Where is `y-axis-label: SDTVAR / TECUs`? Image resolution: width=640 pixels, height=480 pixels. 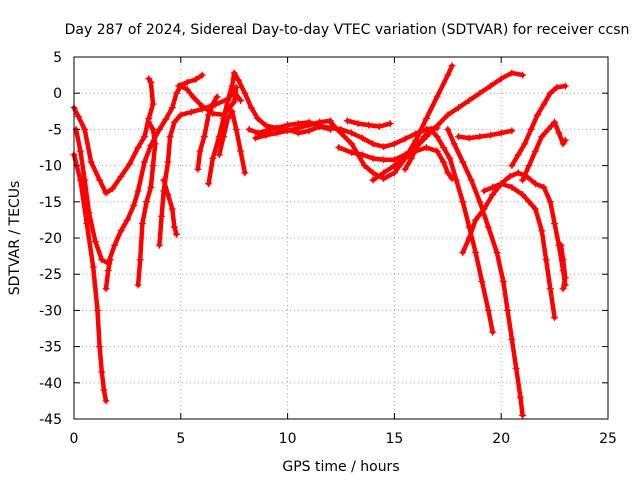 y-axis-label: SDTVAR / TECUs is located at coordinates (15, 238).